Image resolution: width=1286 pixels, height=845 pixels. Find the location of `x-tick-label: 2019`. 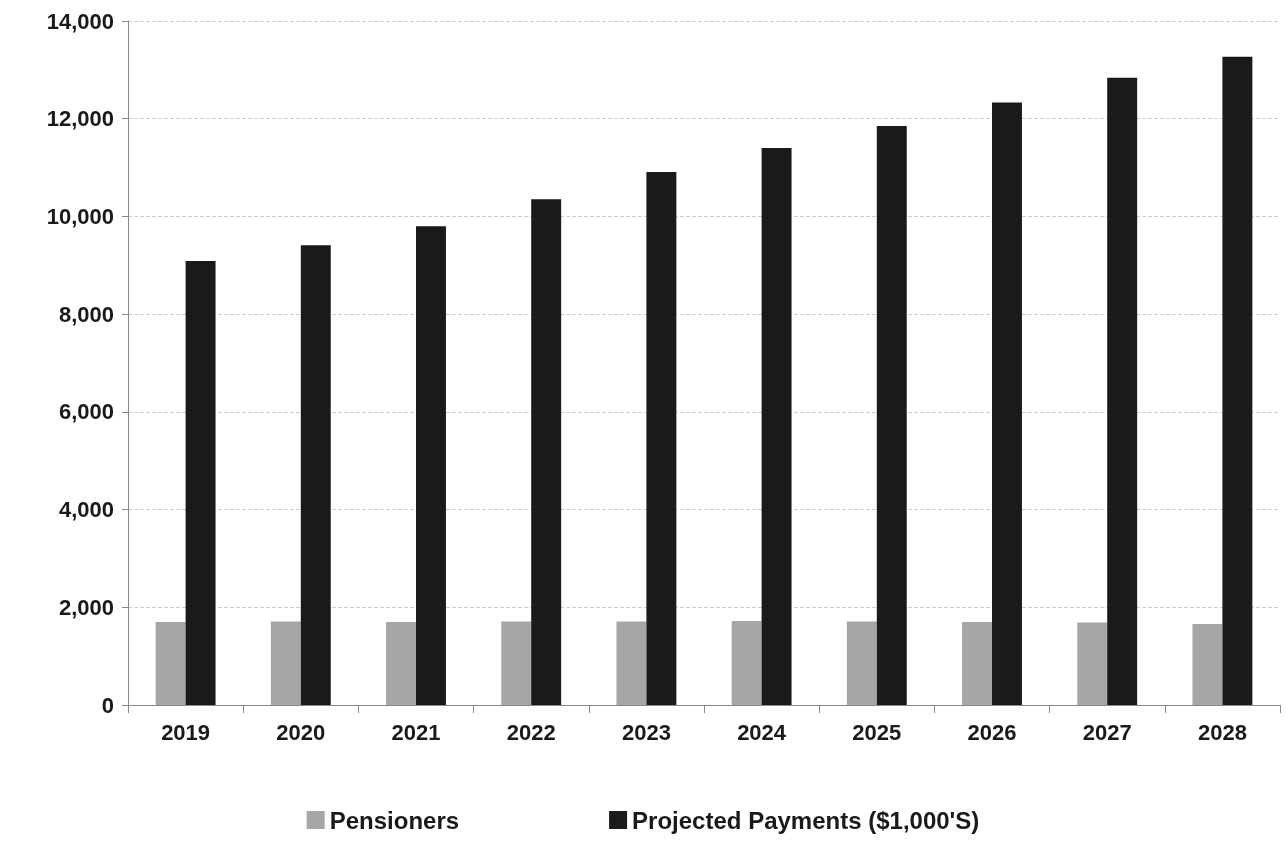

x-tick-label: 2019 is located at coordinates (186, 732).